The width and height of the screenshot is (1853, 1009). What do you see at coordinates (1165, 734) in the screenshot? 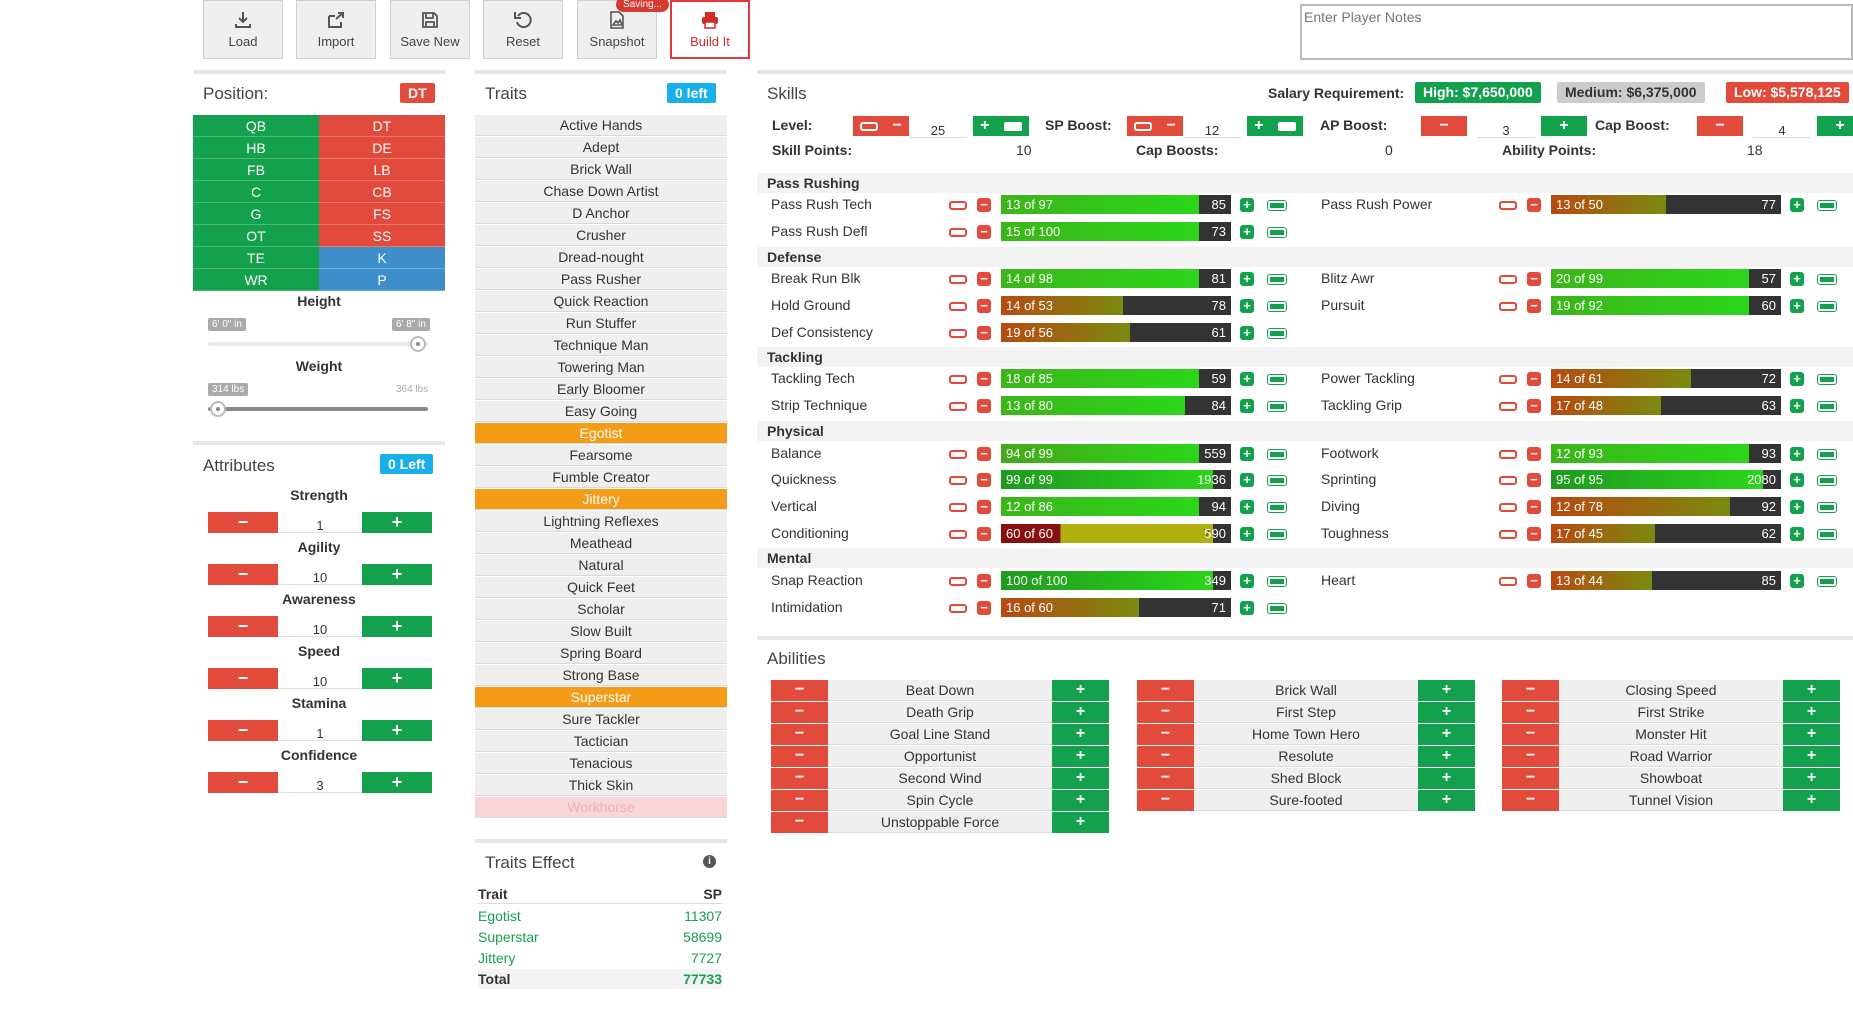
I see `ability-remove-home-town-hero: −` at bounding box center [1165, 734].